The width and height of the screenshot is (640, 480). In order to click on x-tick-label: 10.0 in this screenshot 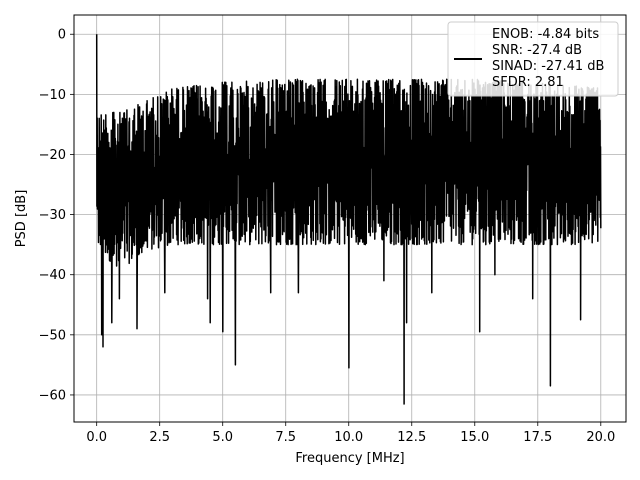, I will do `click(348, 437)`.